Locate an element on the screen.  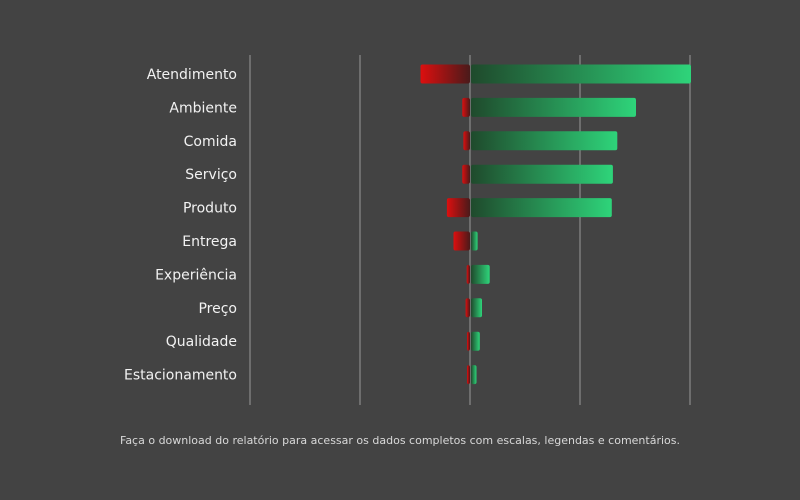
category-label: Entrega is located at coordinates (209, 242).